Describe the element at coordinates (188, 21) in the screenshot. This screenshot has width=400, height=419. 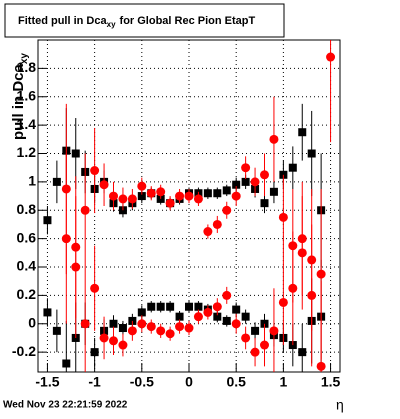
I see `title-rest: for Global Rec Pion EtapT` at that location.